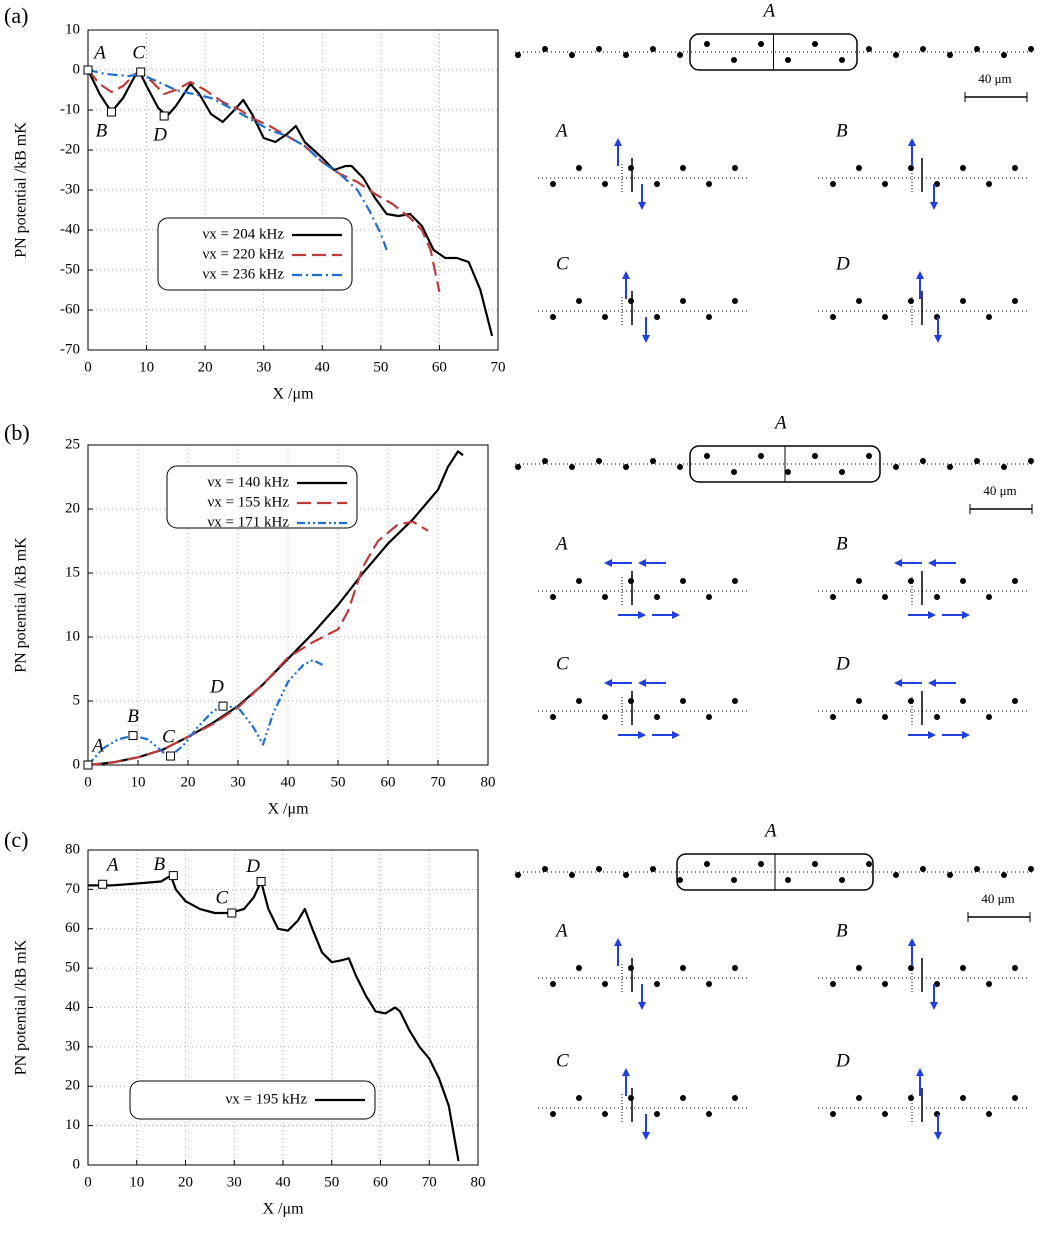 The width and height of the screenshot is (1058, 1234). I want to click on y-tick-label: -60, so click(70, 309).